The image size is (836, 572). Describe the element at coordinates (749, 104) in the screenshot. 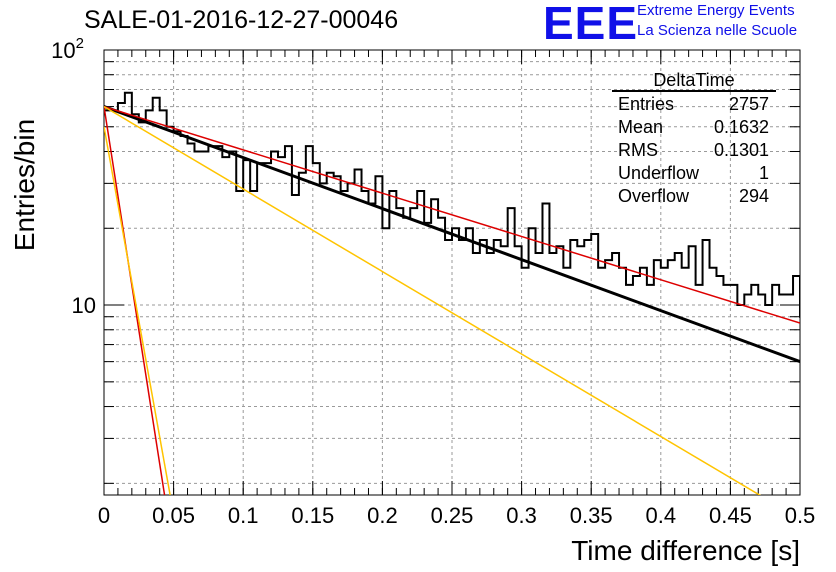

I see `stats-value-entries: 2757` at that location.